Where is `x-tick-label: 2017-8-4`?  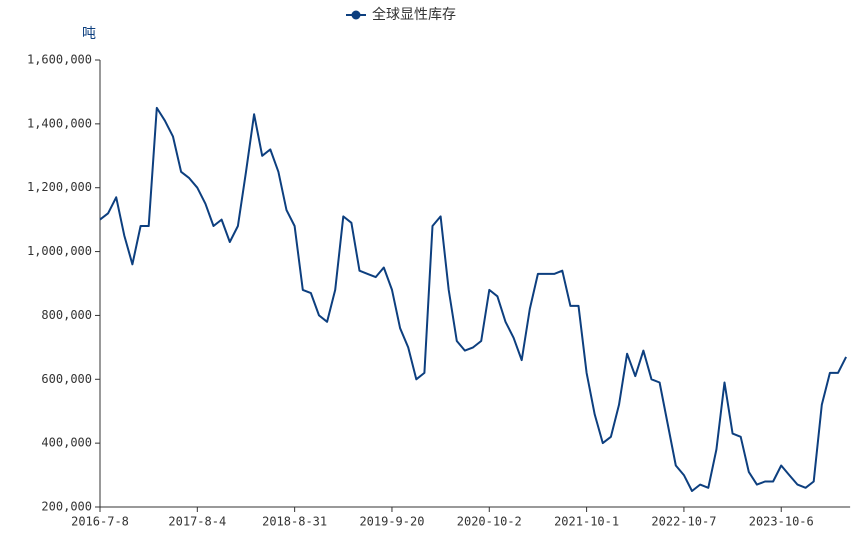
x-tick-label: 2017-8-4 is located at coordinates (197, 522).